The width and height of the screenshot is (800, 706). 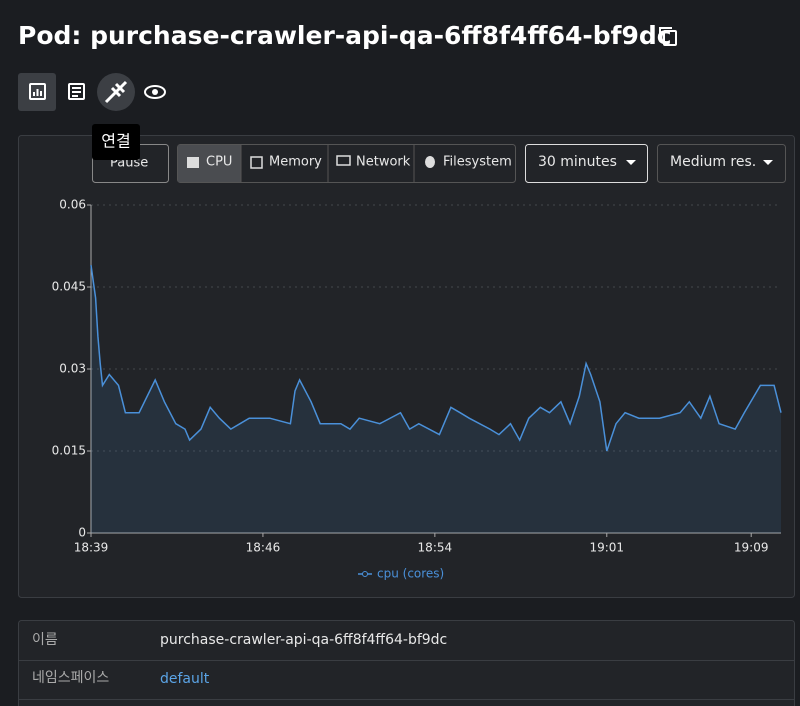 I want to click on tab-filesystem: Filesystem, so click(x=477, y=162).